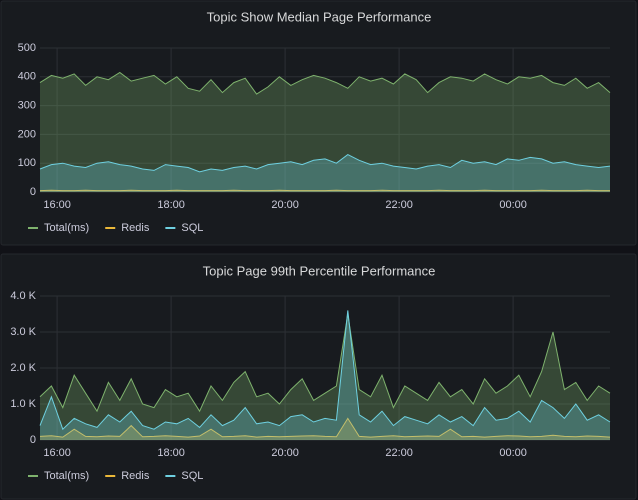  Describe the element at coordinates (27, 134) in the screenshot. I see `y-tick-label: 200` at that location.